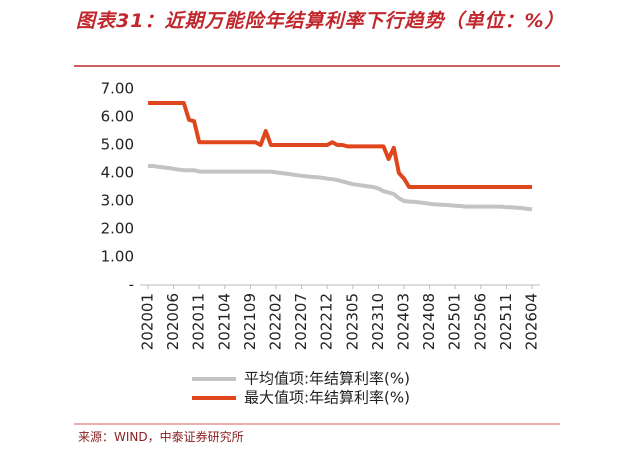  Describe the element at coordinates (117, 145) in the screenshot. I see `y-tick-label: 5.00` at that location.